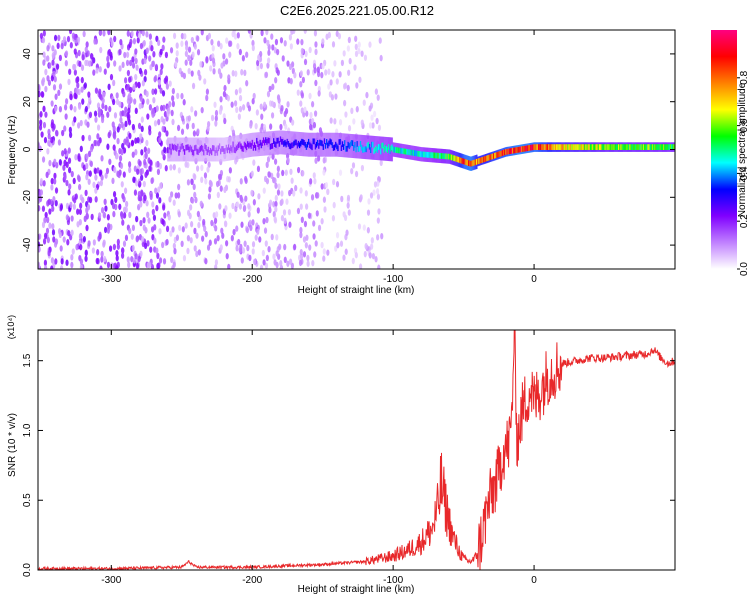 The height and width of the screenshot is (600, 750). I want to click on snr-x-label: Height of straight line (km), so click(356, 589).